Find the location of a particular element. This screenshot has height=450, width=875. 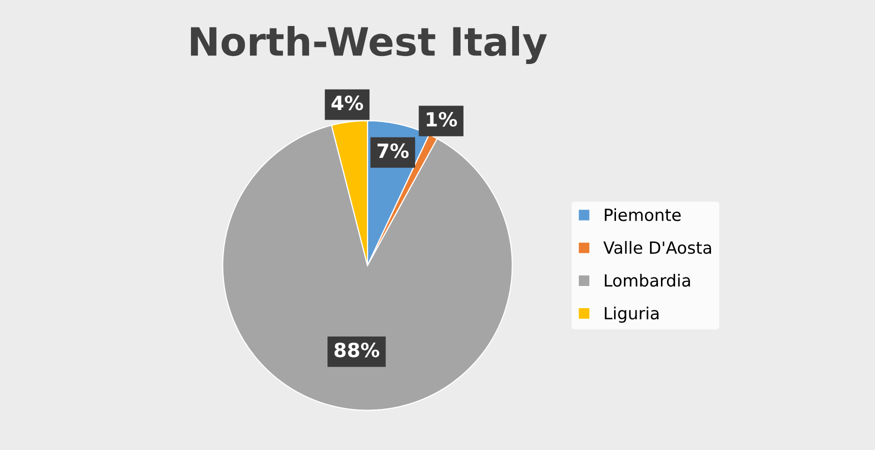

legend-label: Valle D'Aosta is located at coordinates (657, 247).